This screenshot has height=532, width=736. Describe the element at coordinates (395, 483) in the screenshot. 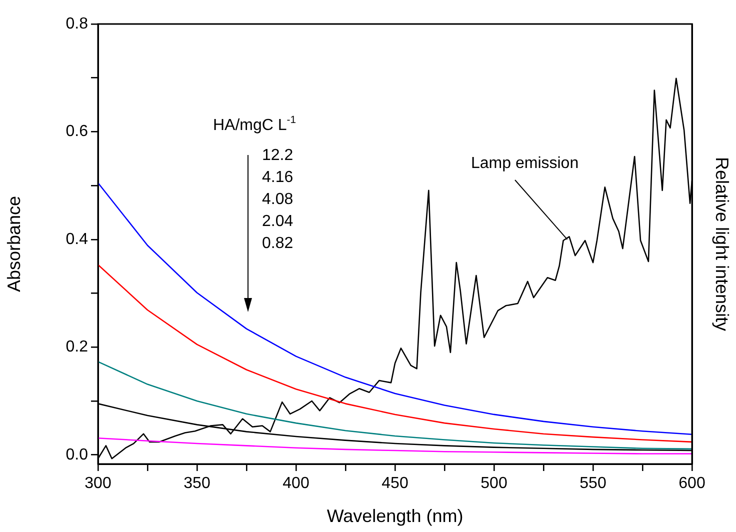

I see `x-tick-label: 450` at that location.